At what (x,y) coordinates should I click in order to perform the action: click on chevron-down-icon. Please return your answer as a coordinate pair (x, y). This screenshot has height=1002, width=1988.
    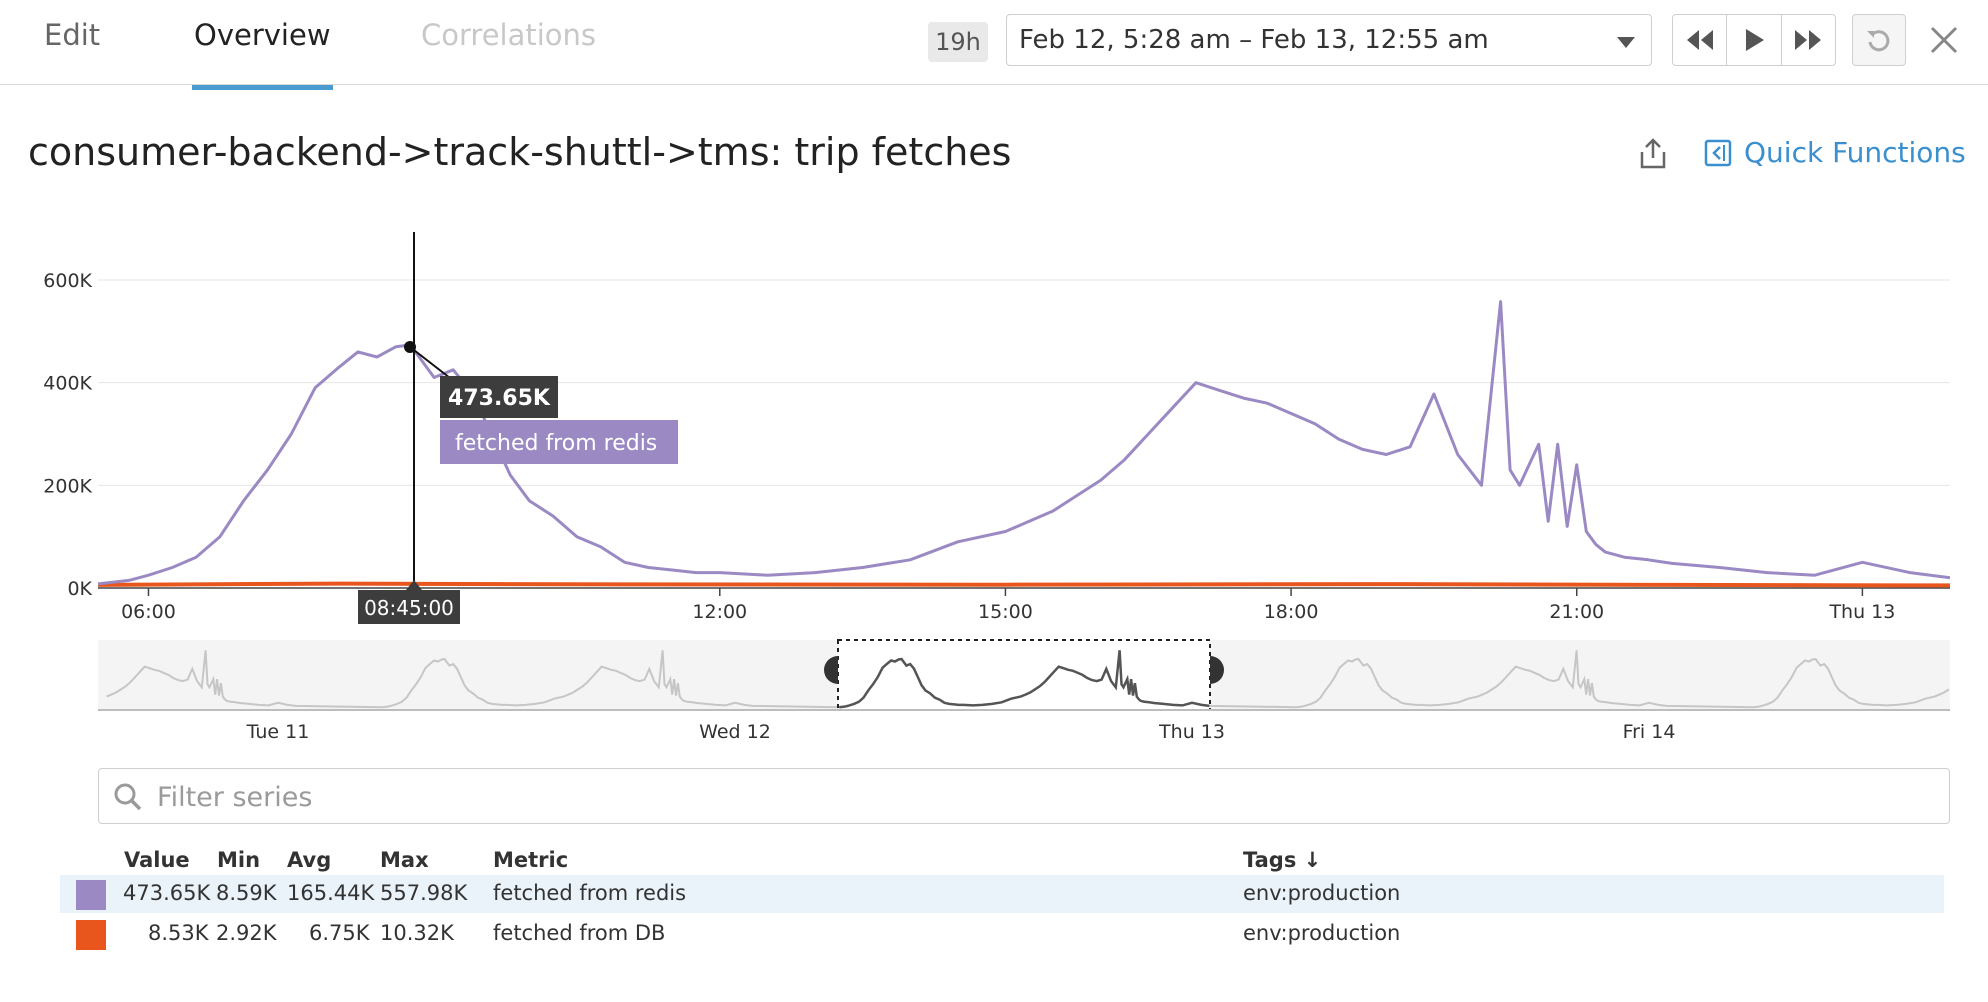
    Looking at the image, I should click on (1626, 42).